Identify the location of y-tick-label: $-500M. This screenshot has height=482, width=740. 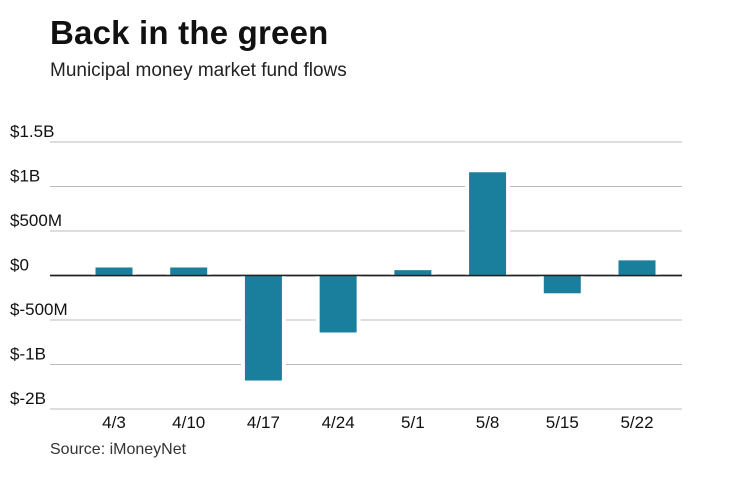
(39, 309).